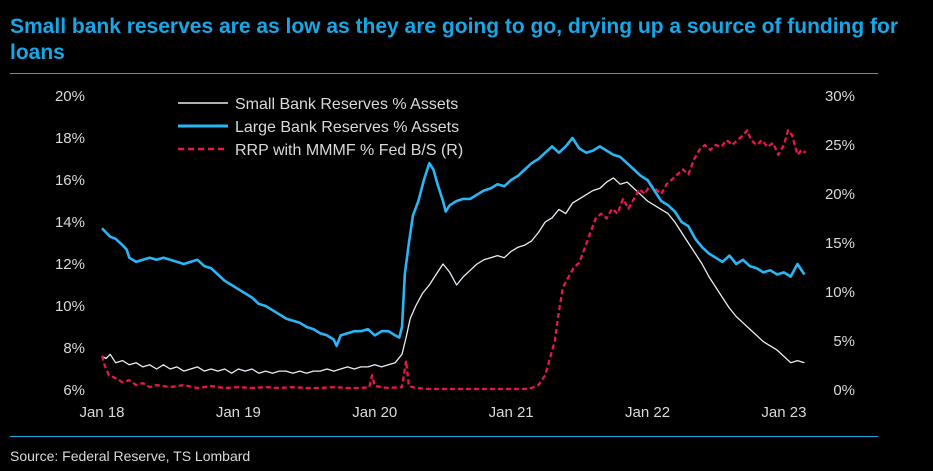 The height and width of the screenshot is (471, 933). I want to click on left-tick-label: 20%, so click(70, 96).